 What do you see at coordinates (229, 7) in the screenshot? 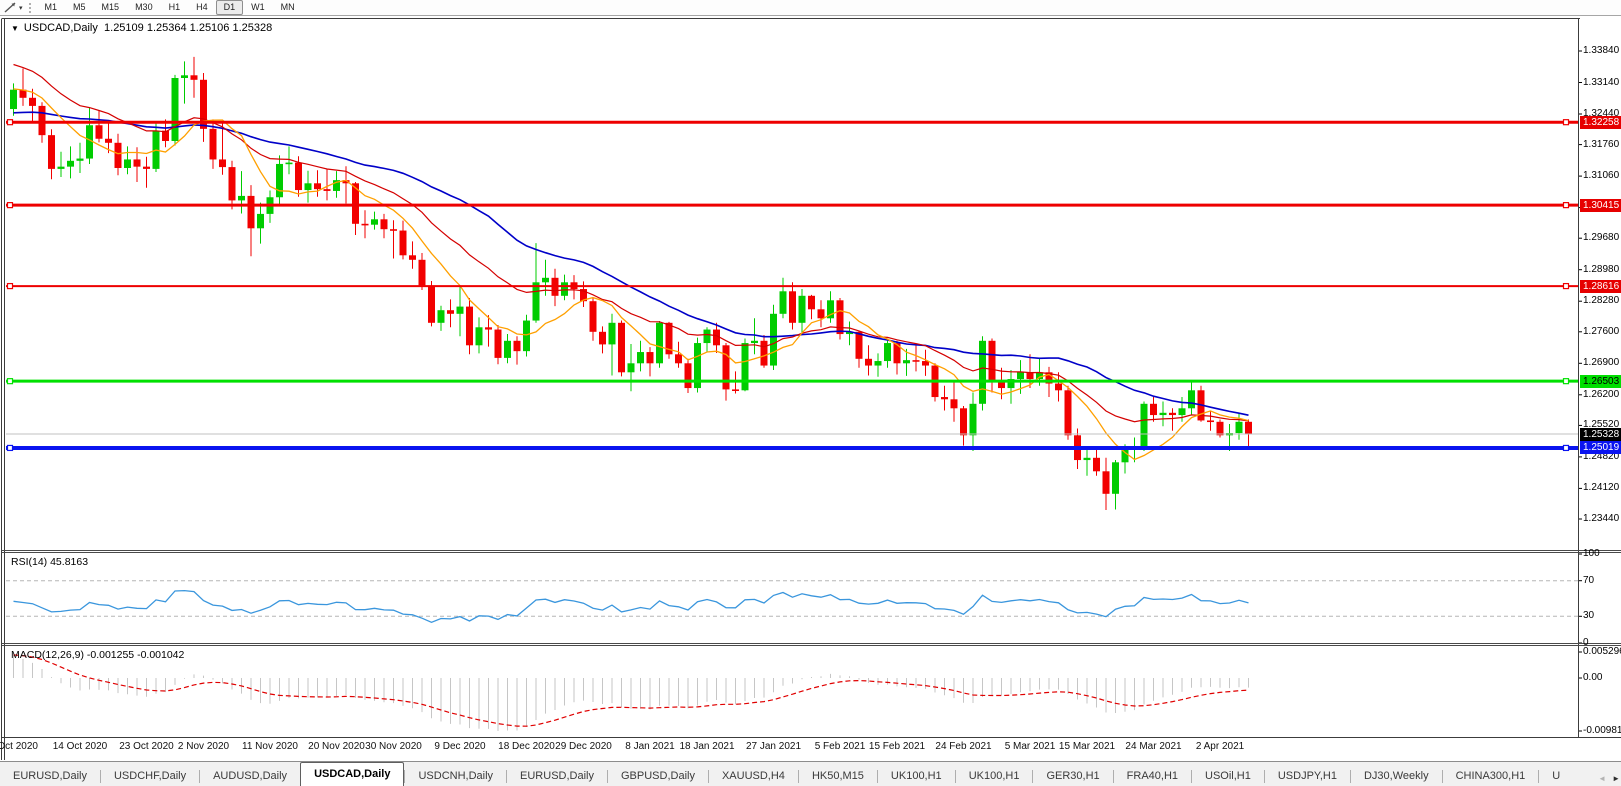
I see `timeframe-button-d1: D1` at bounding box center [229, 7].